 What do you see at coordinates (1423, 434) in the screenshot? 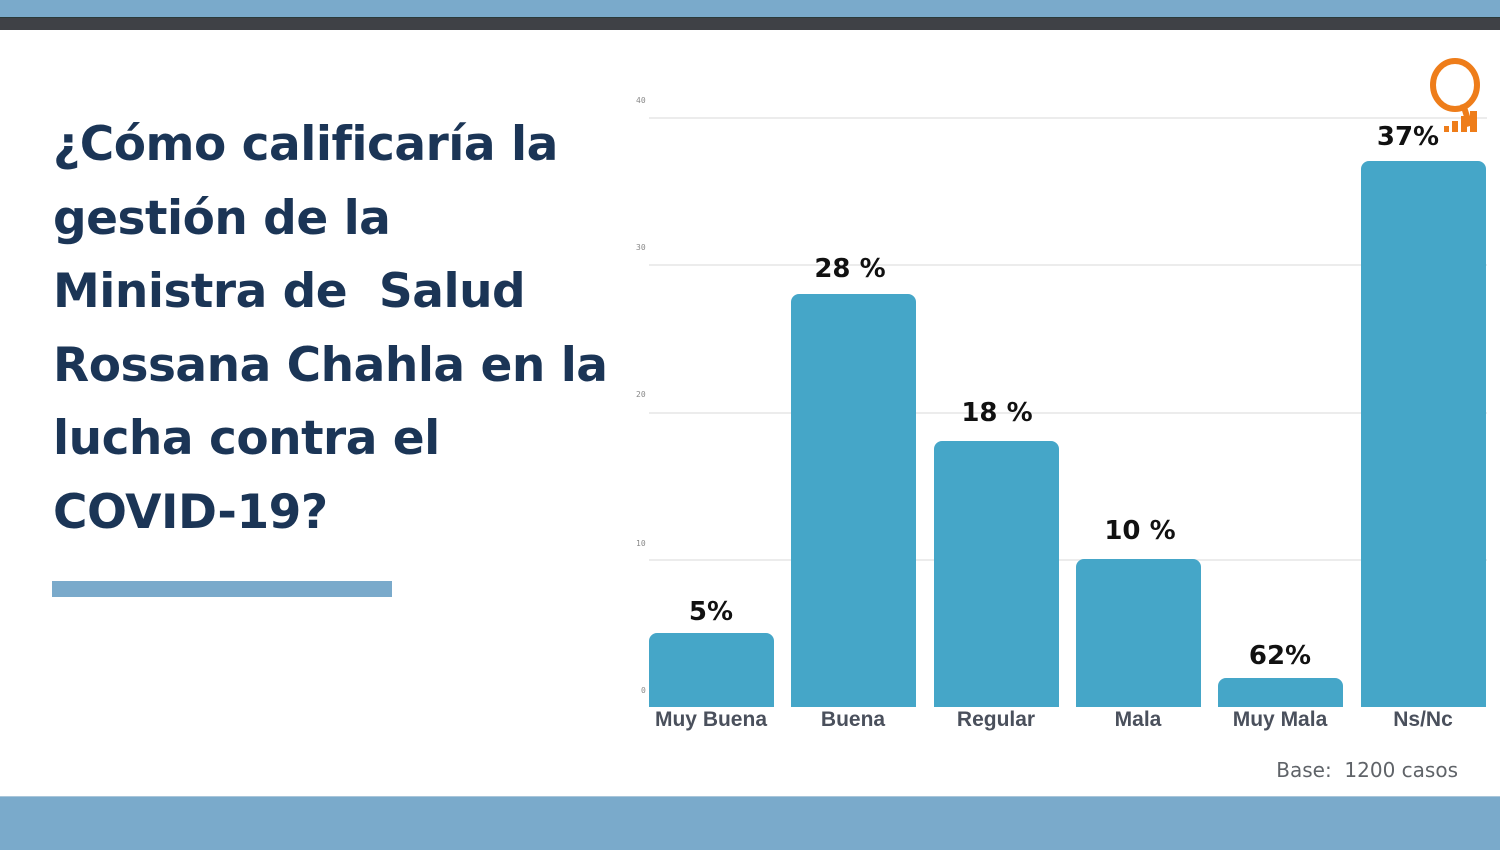
I see `bar-ns-nc` at bounding box center [1423, 434].